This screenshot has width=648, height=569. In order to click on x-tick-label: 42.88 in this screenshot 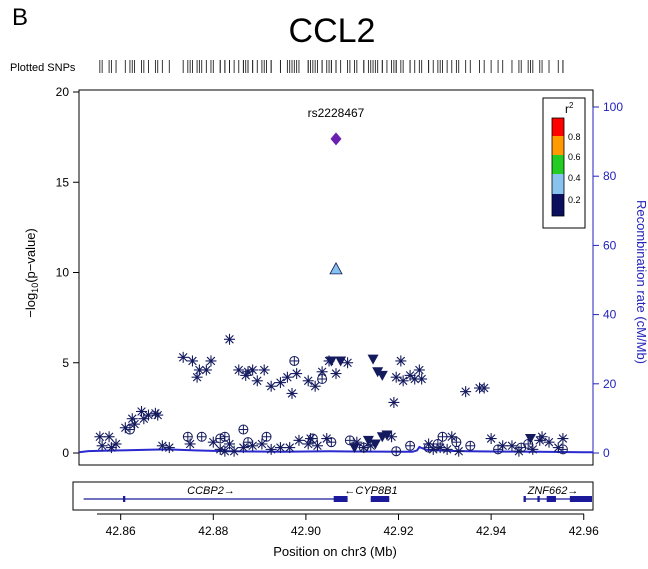, I will do `click(213, 531)`.